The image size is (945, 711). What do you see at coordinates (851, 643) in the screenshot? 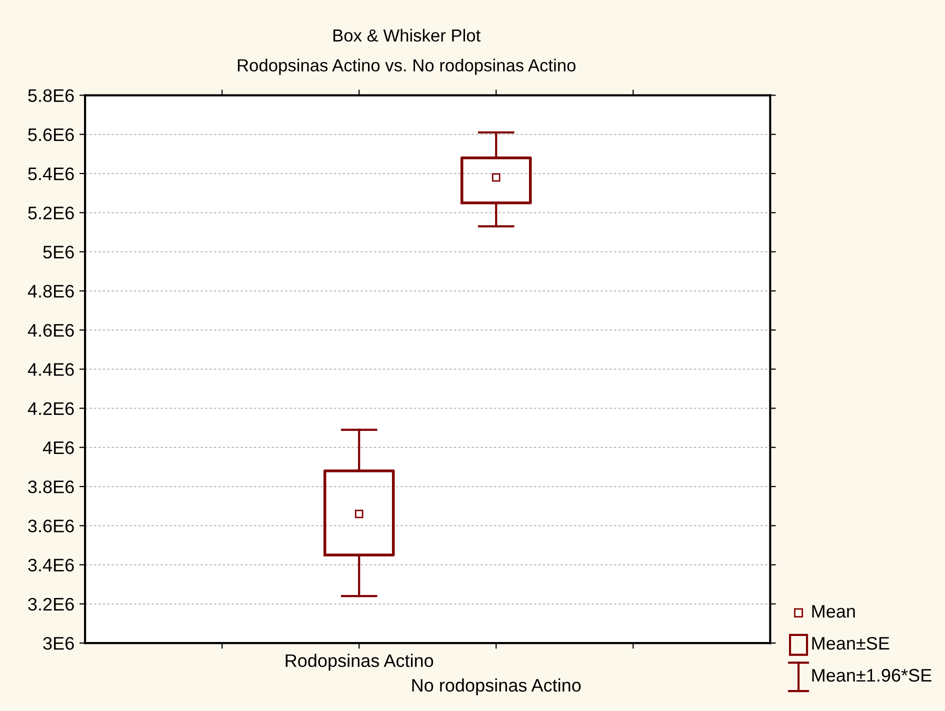
I see `text: Mean±SE` at bounding box center [851, 643].